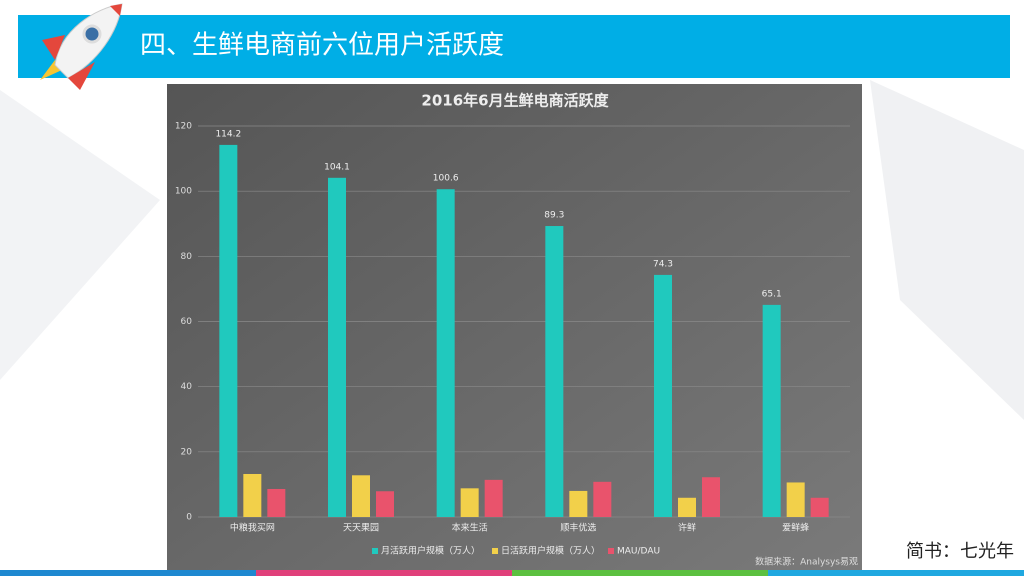 This screenshot has width=1024, height=576. I want to click on y-tick-label: 0, so click(189, 518).